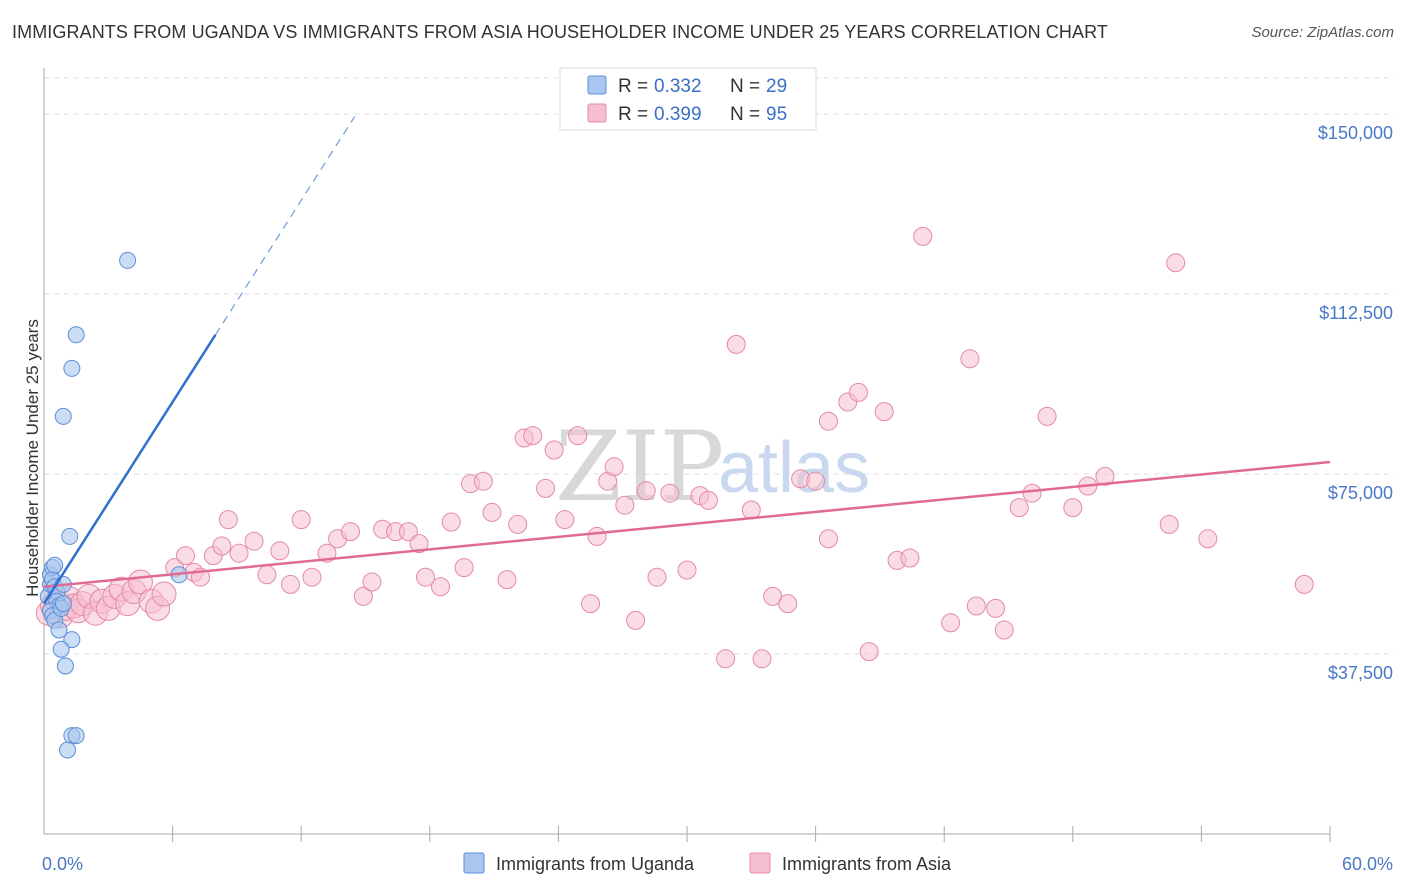 Image resolution: width=1406 pixels, height=892 pixels. What do you see at coordinates (597, 85) in the screenshot?
I see `legend-swatch-uganda` at bounding box center [597, 85].